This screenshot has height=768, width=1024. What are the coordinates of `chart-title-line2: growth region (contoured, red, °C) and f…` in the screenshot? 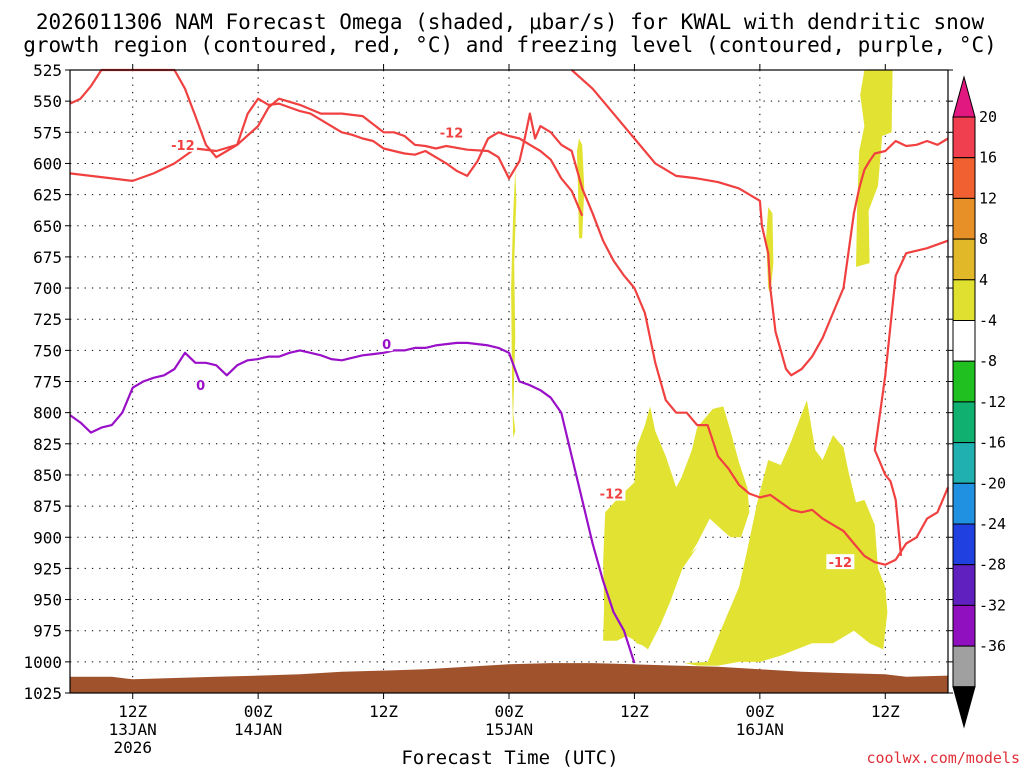 It's located at (510, 45).